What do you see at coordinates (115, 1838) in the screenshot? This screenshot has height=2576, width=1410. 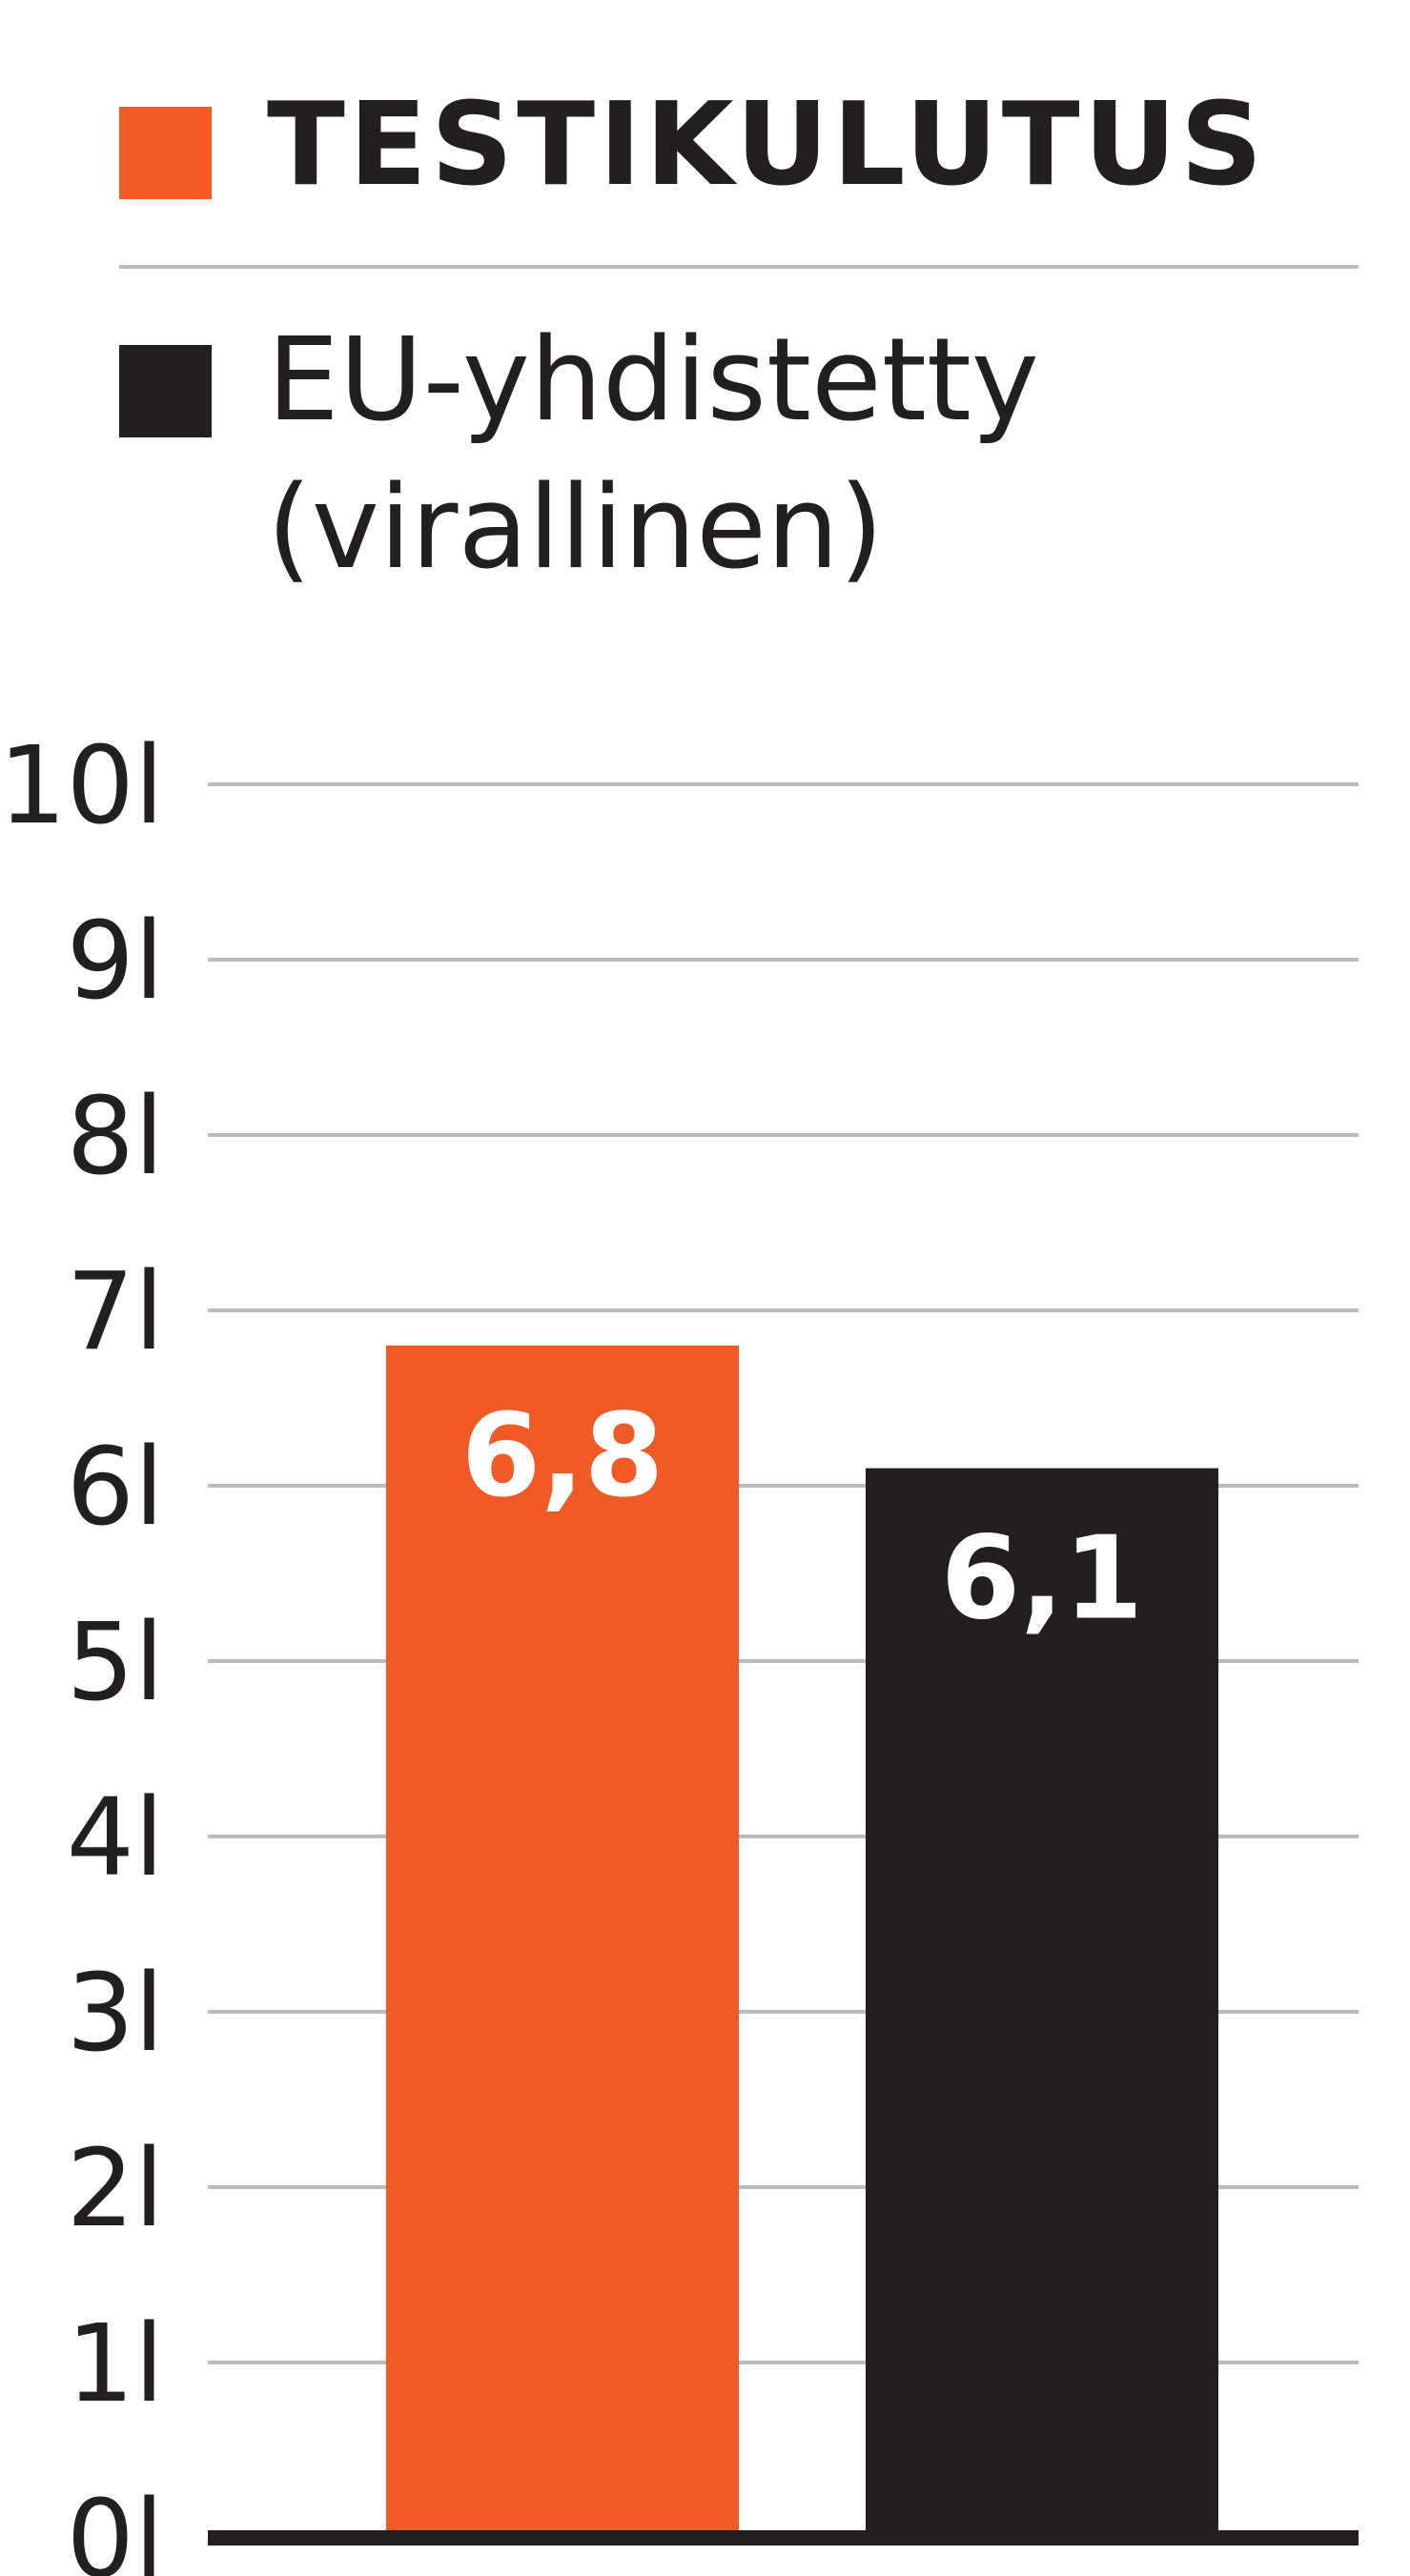 I see `y-tick-label: 4l` at bounding box center [115, 1838].